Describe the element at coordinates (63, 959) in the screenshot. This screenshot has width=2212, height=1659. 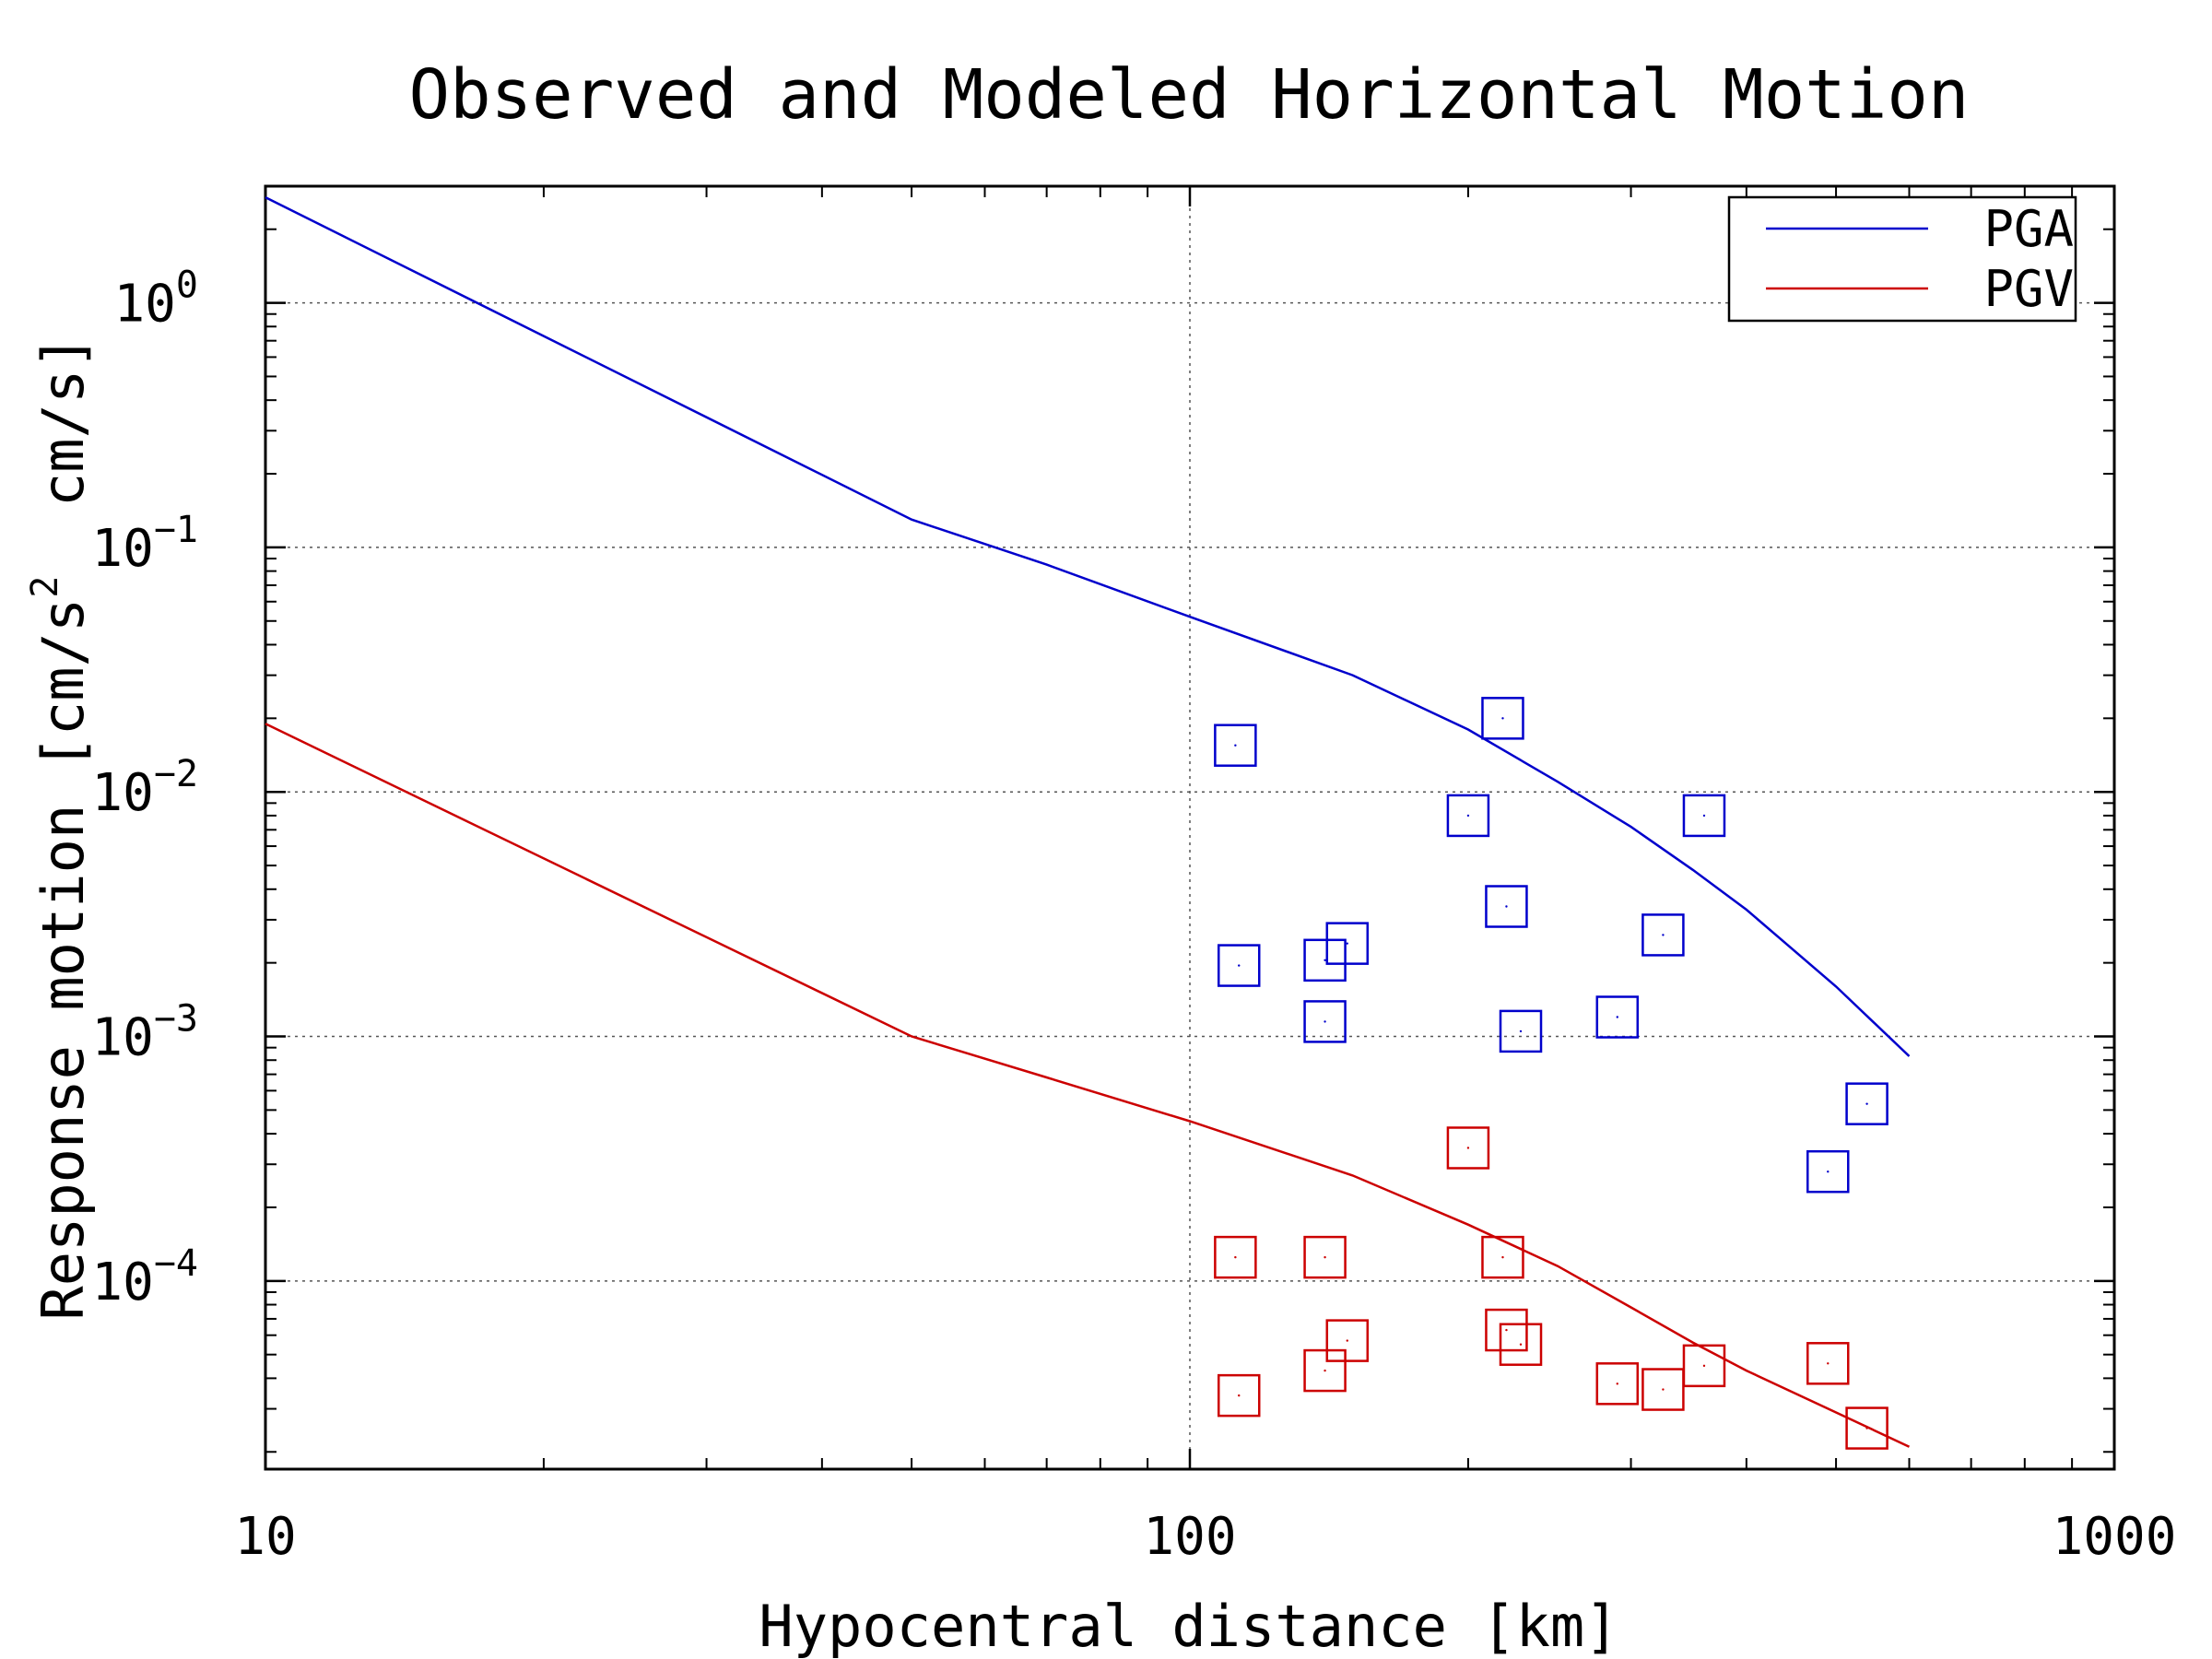
I see `y-axis-label-main: Response motion [cm/s` at that location.